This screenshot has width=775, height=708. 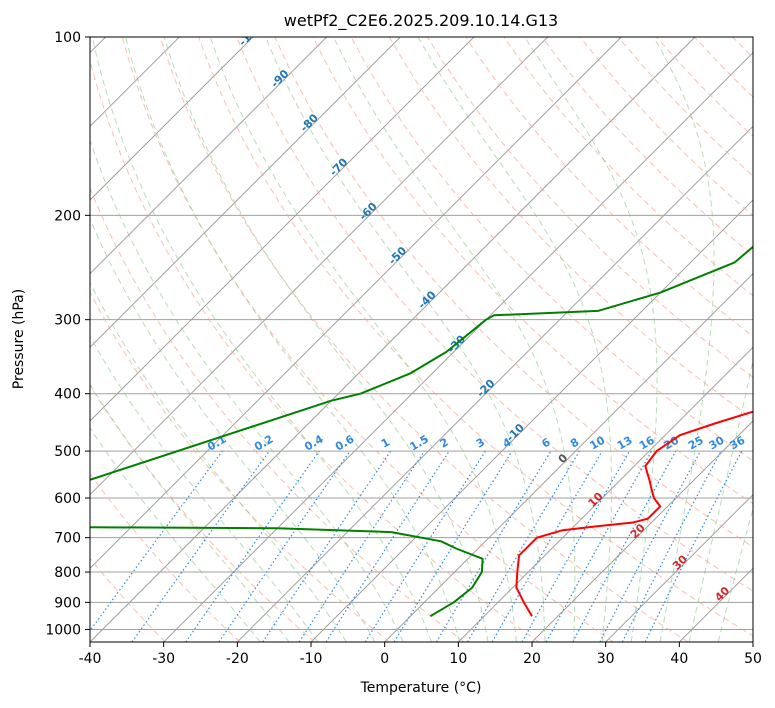 What do you see at coordinates (421, 21) in the screenshot?
I see `chart-title: wetPf2_C2E6.2025.209.10.14.G13` at bounding box center [421, 21].